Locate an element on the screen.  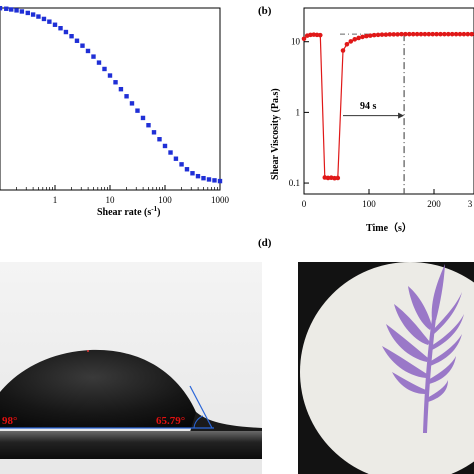
panel-b-y-axis-label: Shear Viscosity (Pa.s) is located at coordinates (275, 134).